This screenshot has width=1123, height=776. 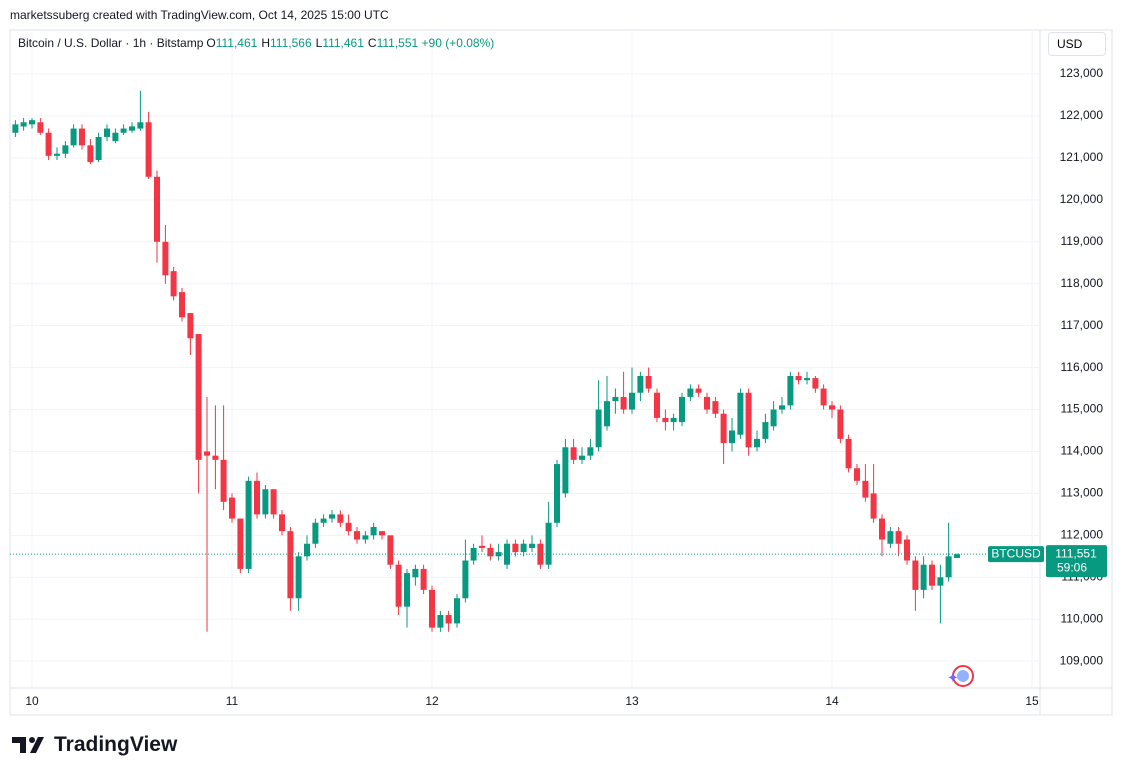 What do you see at coordinates (211, 43) in the screenshot?
I see `ohlc-key: O` at bounding box center [211, 43].